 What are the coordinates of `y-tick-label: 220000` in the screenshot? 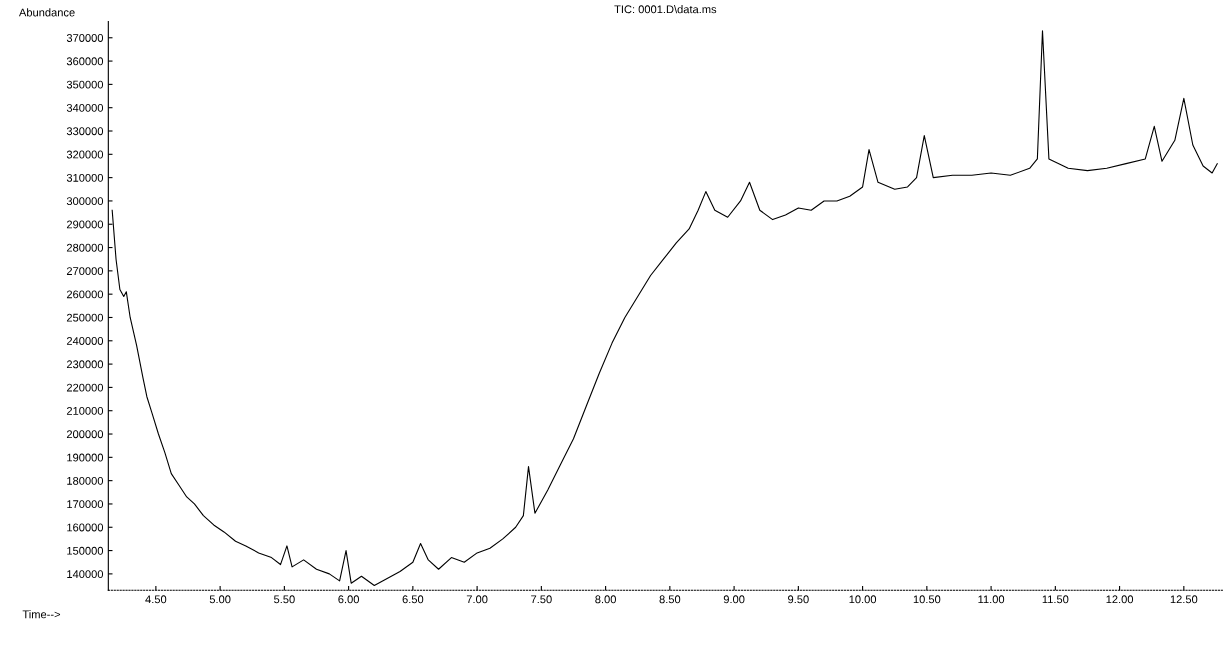 It's located at (85, 387).